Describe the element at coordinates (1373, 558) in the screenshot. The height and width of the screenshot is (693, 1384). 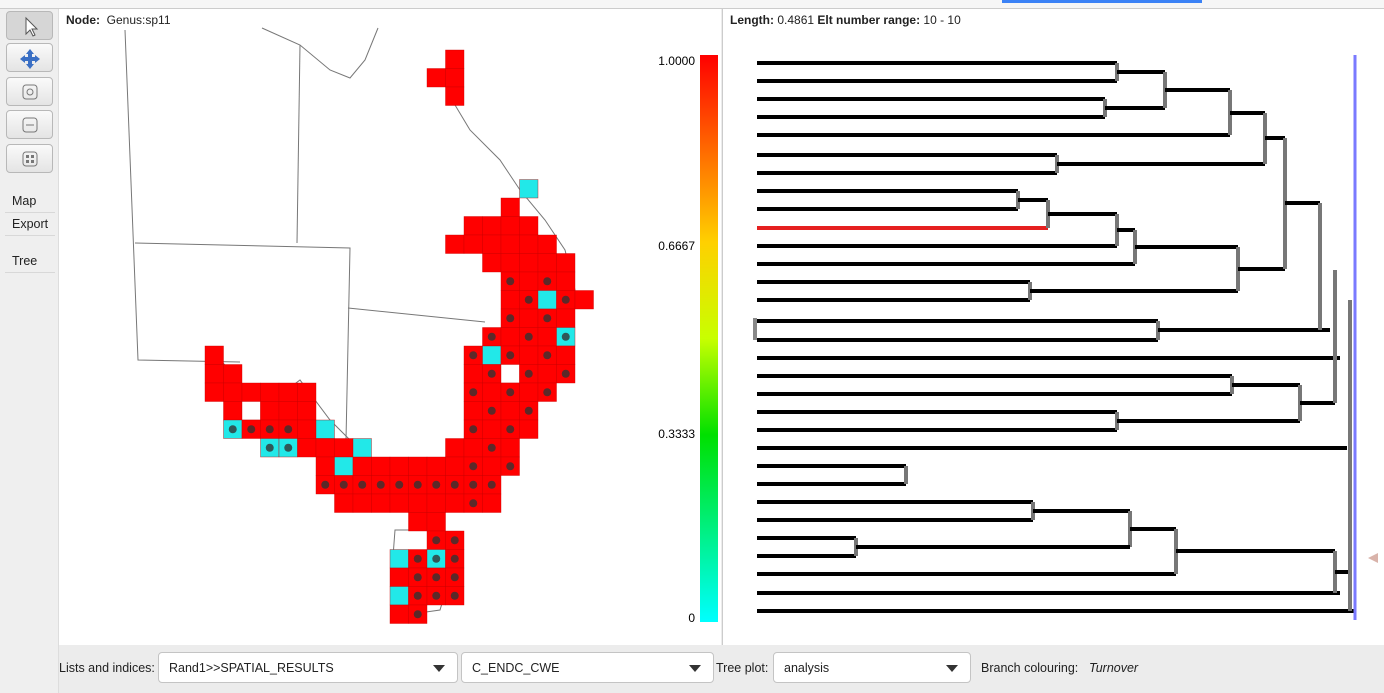
I see `slider-handle` at that location.